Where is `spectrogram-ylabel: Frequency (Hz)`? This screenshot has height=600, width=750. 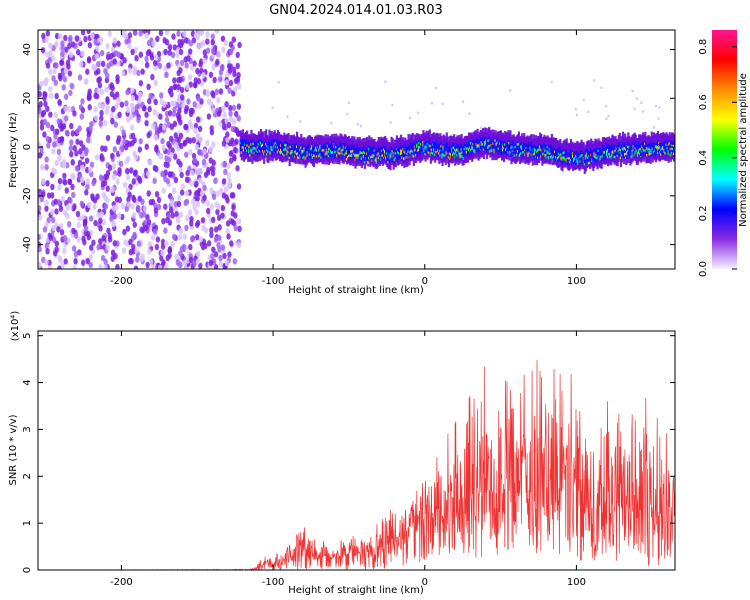
spectrogram-ylabel: Frequency (Hz) is located at coordinates (13, 150).